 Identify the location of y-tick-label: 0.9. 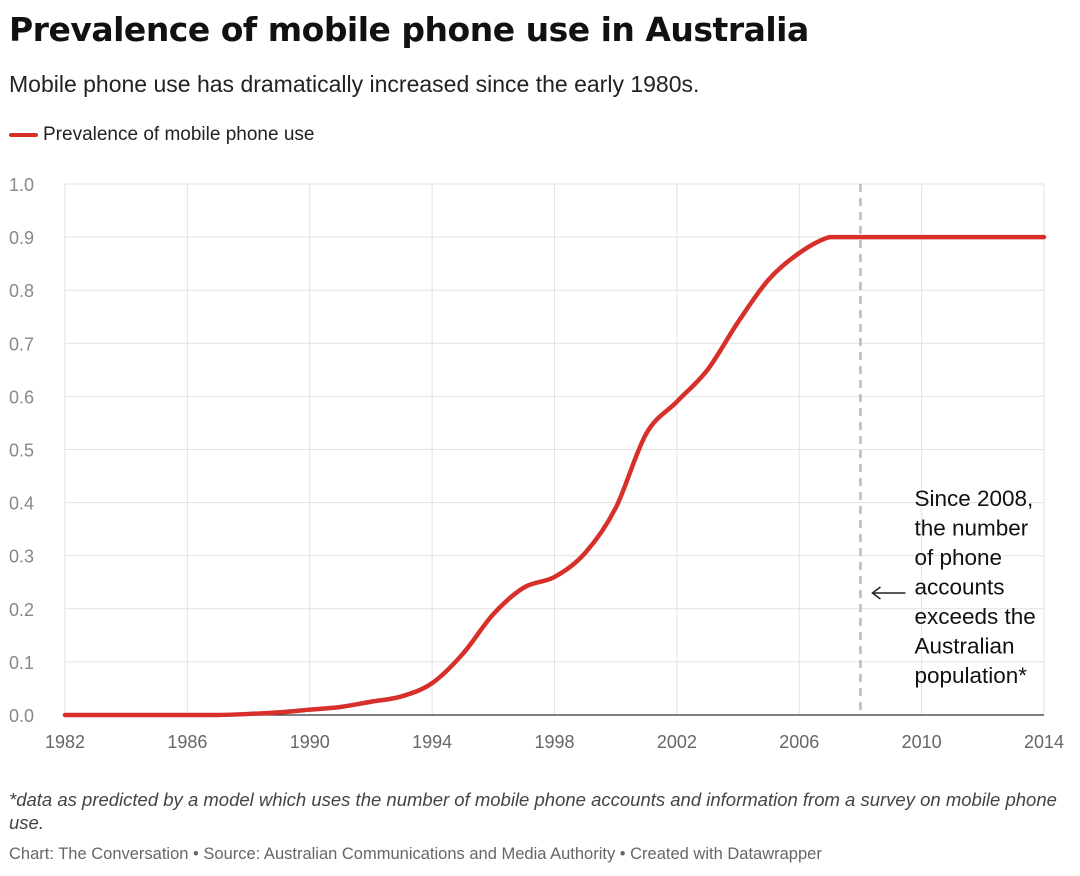
(21, 238).